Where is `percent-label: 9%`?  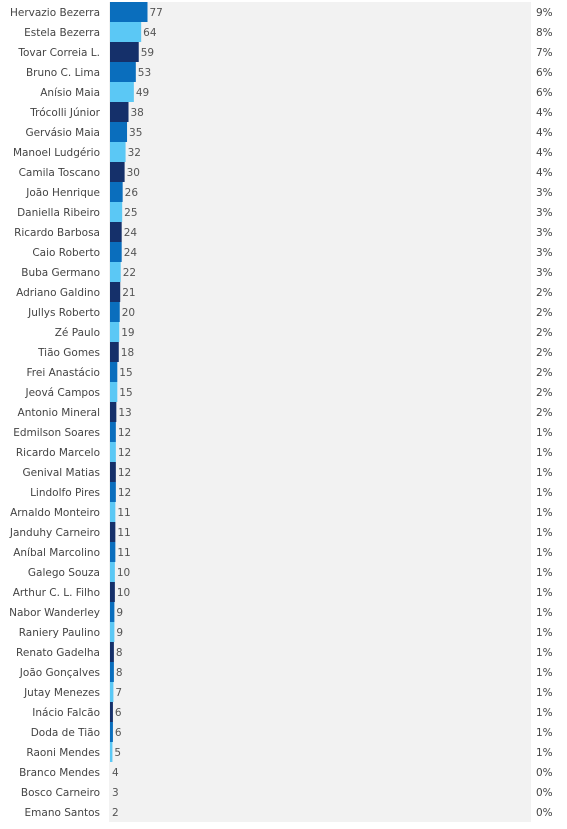 percent-label: 9% is located at coordinates (544, 13).